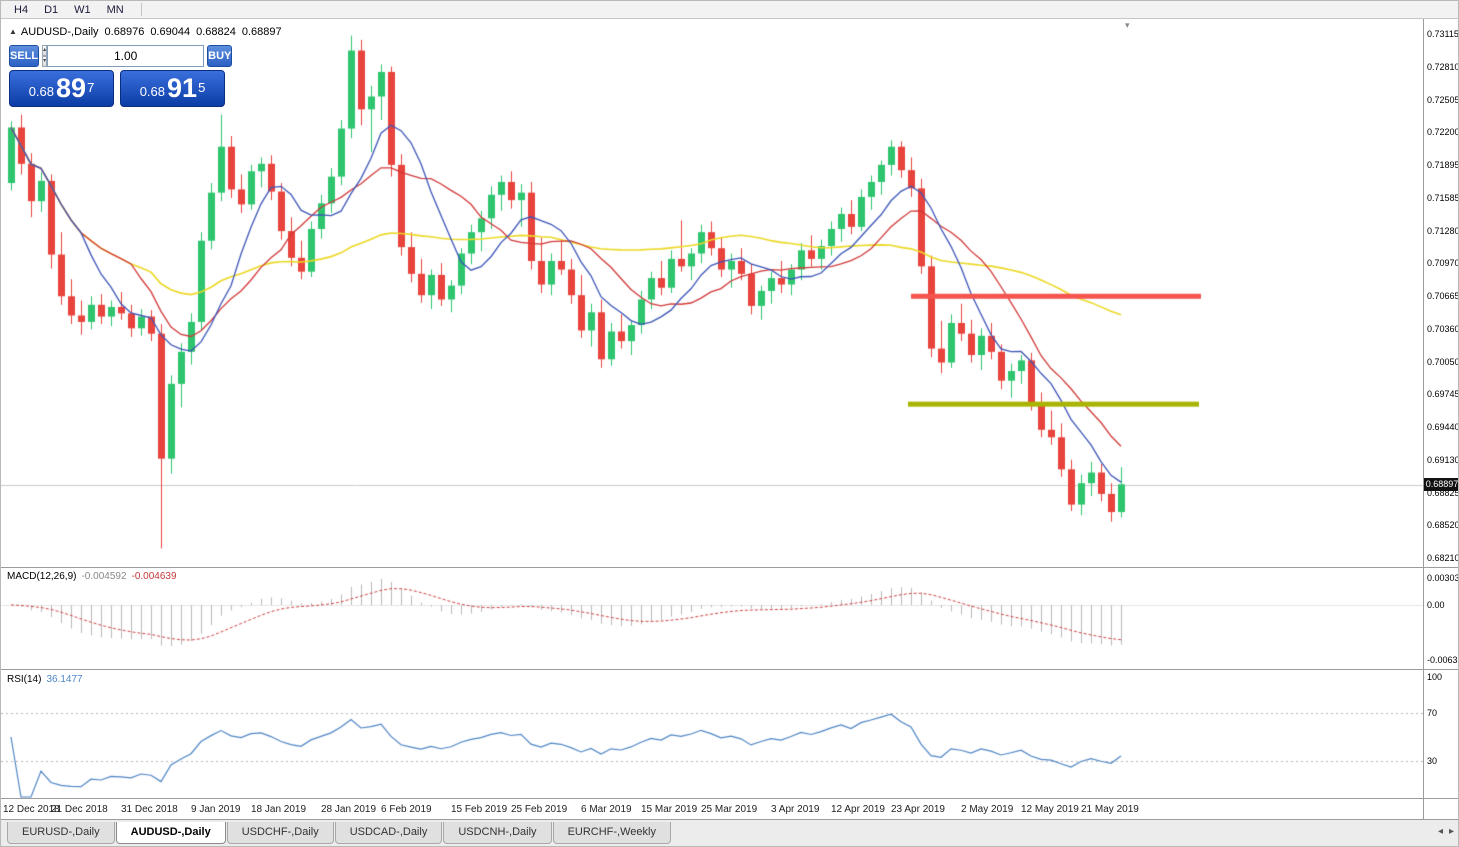 This screenshot has height=847, width=1459. Describe the element at coordinates (31, 809) in the screenshot. I see `date-tick-label: 12 Dec 2018` at that location.